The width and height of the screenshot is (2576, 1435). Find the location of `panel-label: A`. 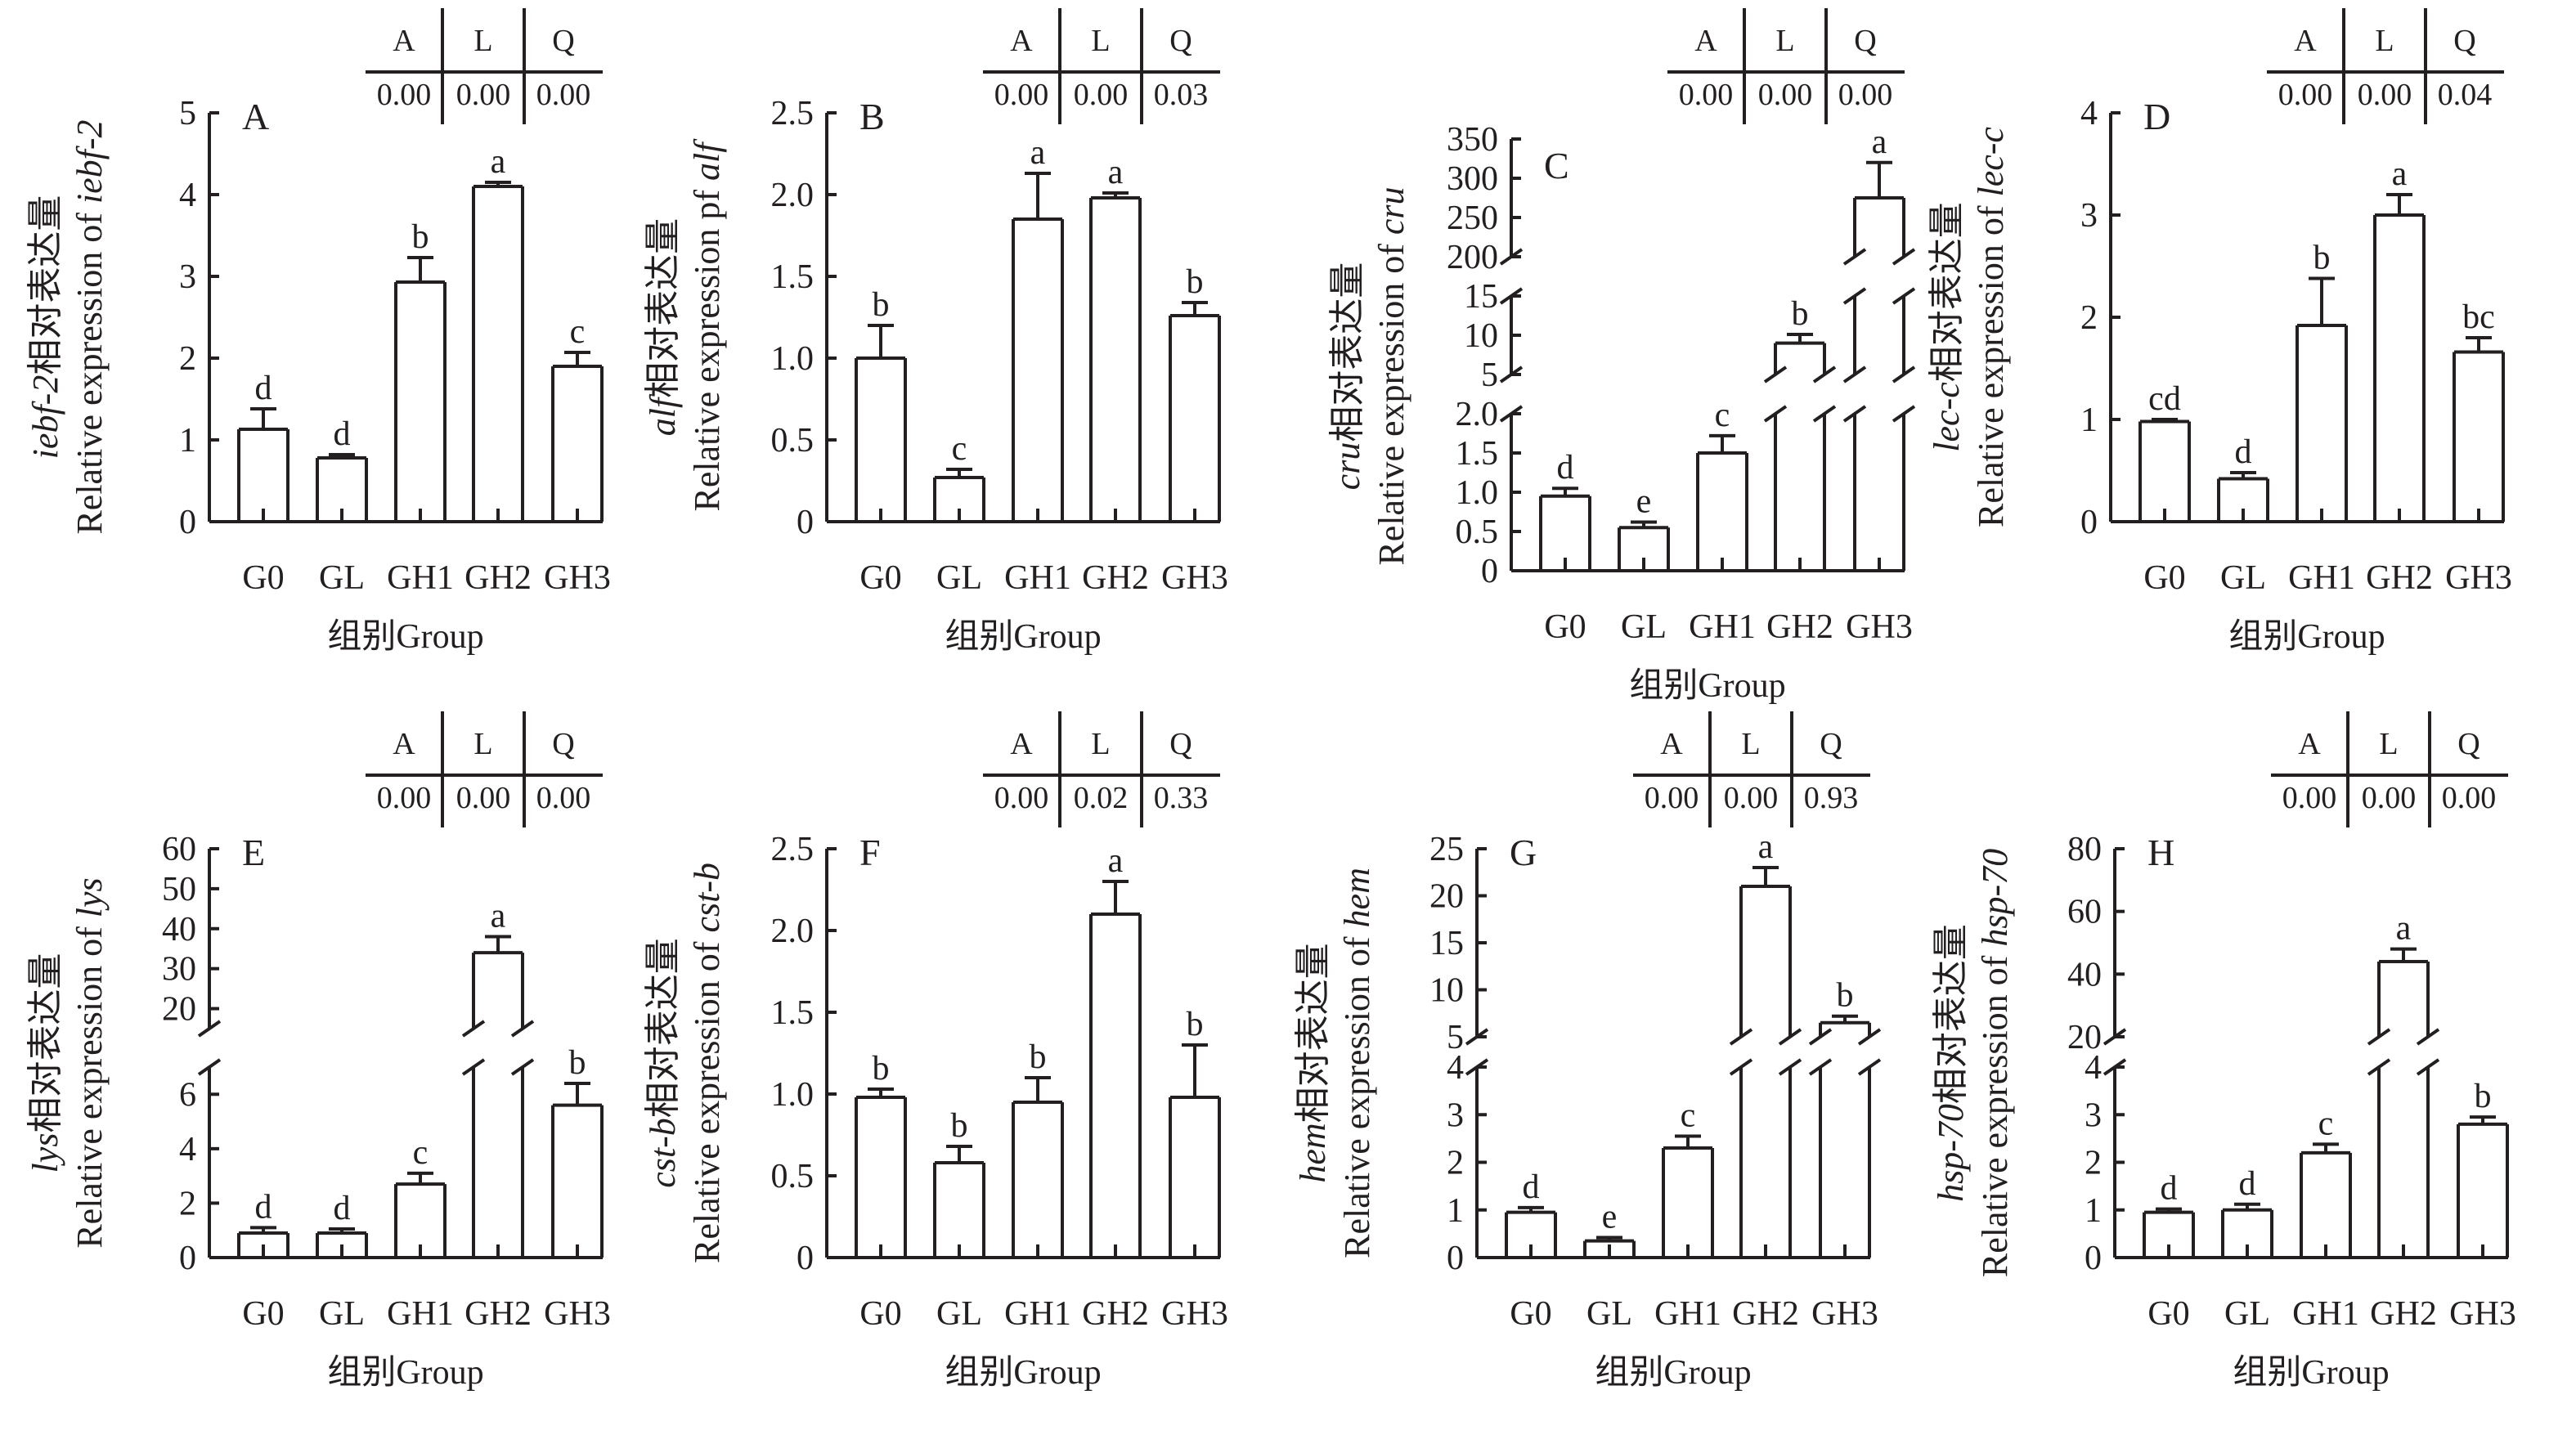

panel-label: A is located at coordinates (256, 117).